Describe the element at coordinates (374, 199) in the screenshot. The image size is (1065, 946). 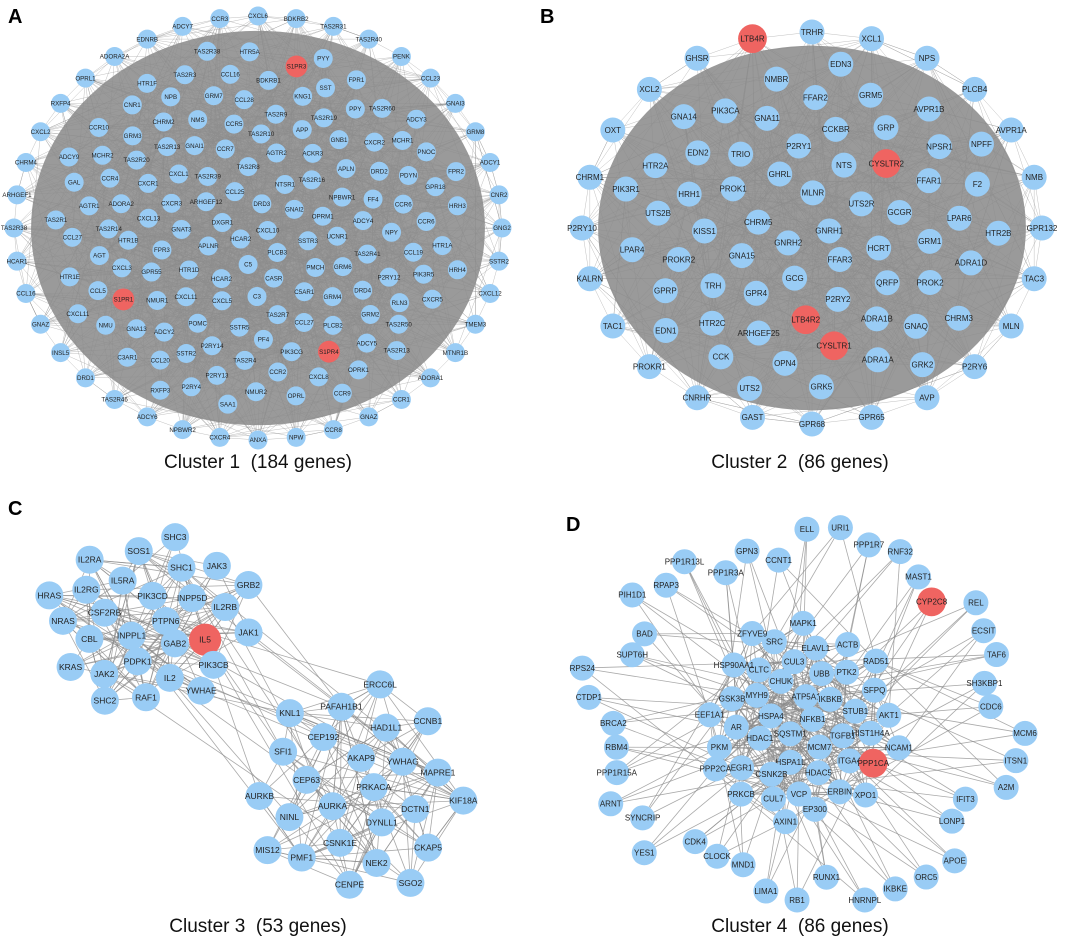
I see `node-label: FF4` at that location.